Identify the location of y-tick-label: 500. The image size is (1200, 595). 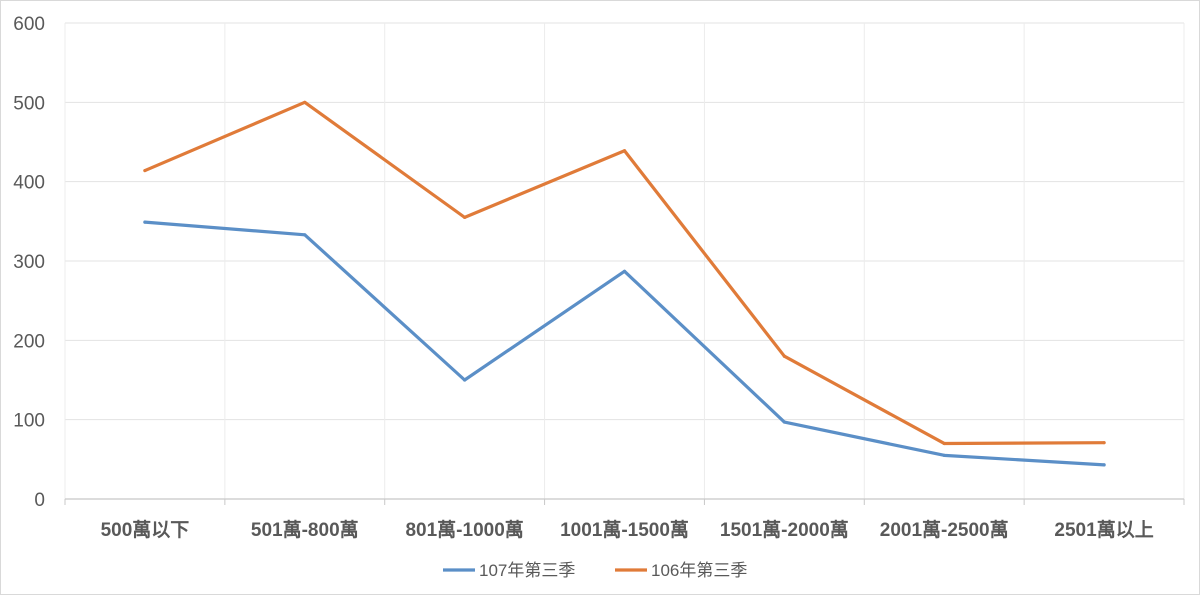
(29, 103).